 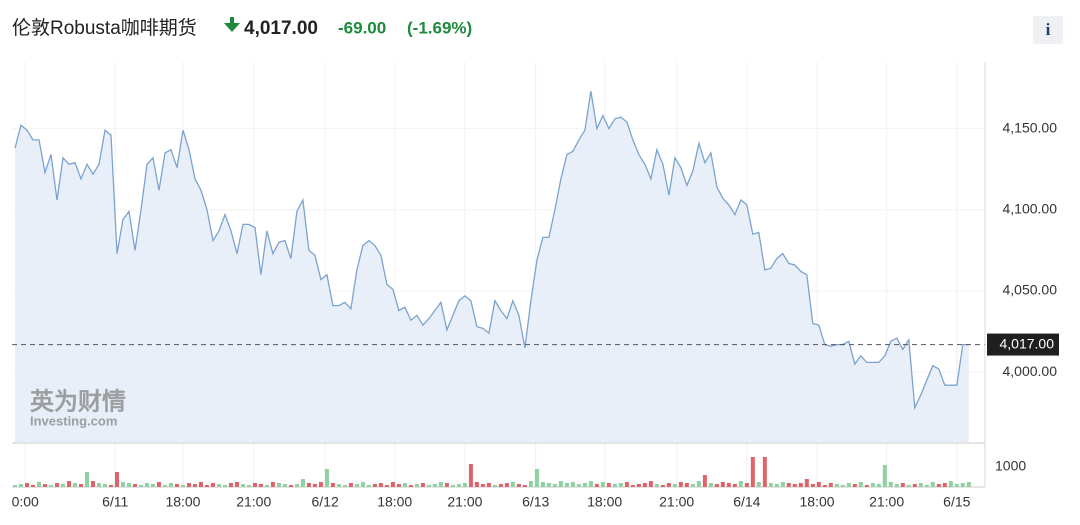 I want to click on y-tick-label: 4,100.00, so click(x=1030, y=208).